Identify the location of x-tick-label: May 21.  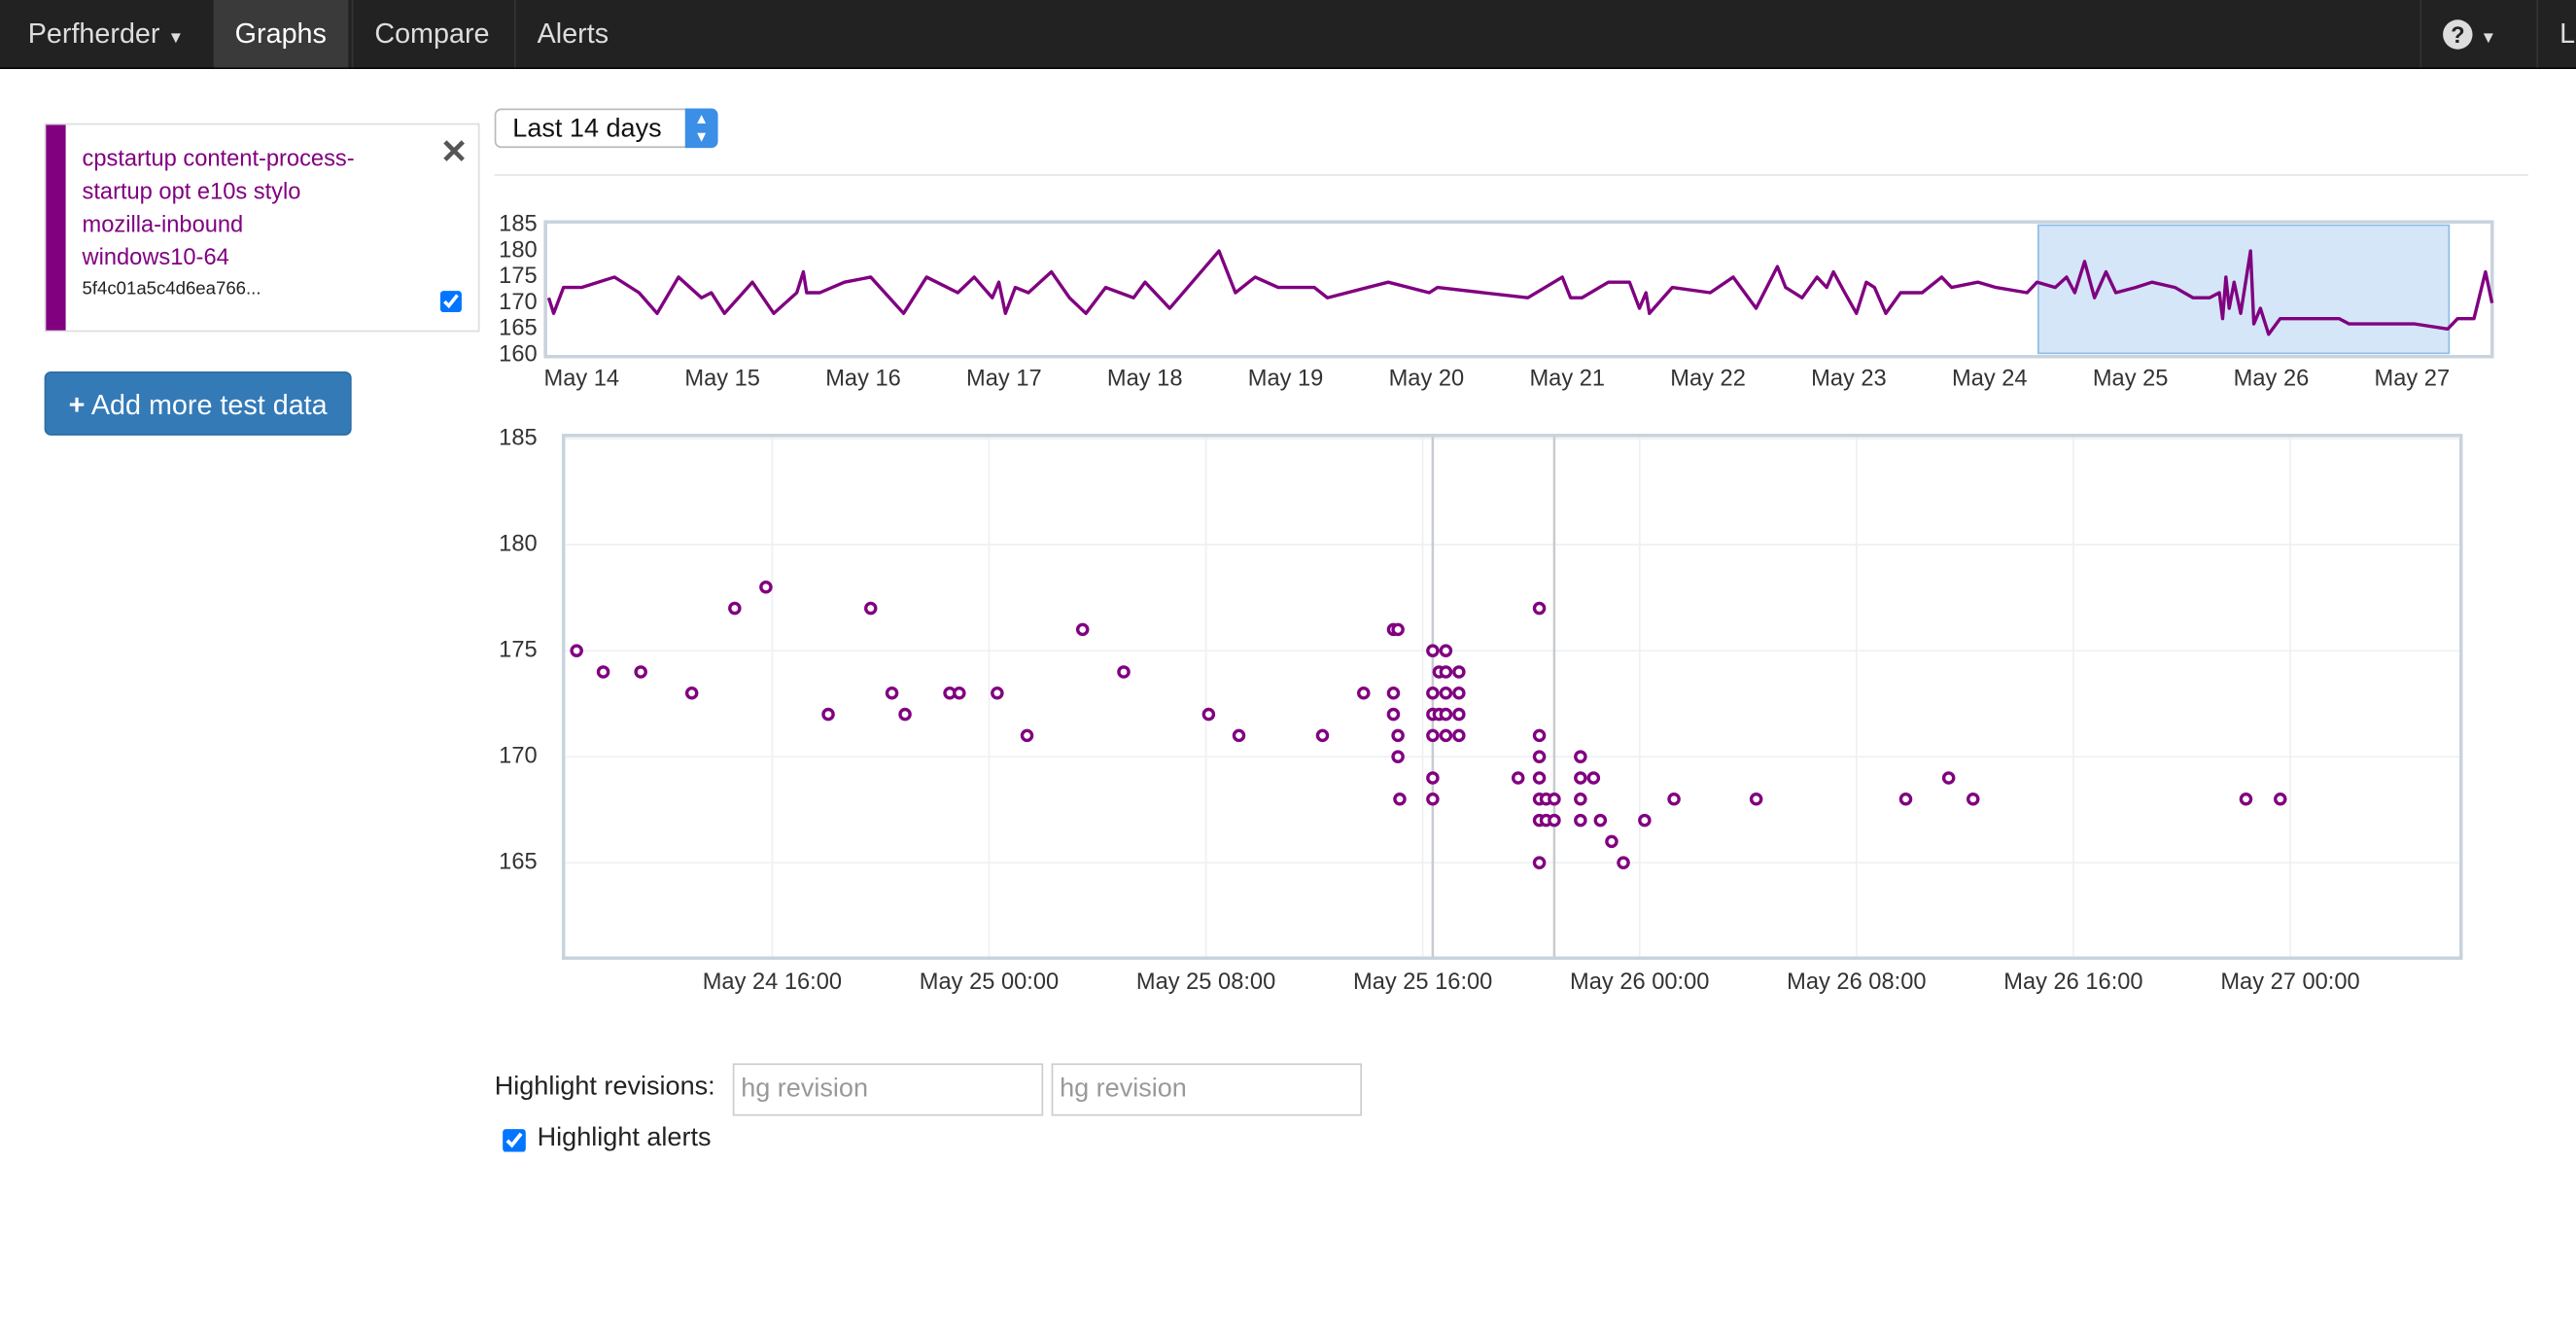
(1567, 379).